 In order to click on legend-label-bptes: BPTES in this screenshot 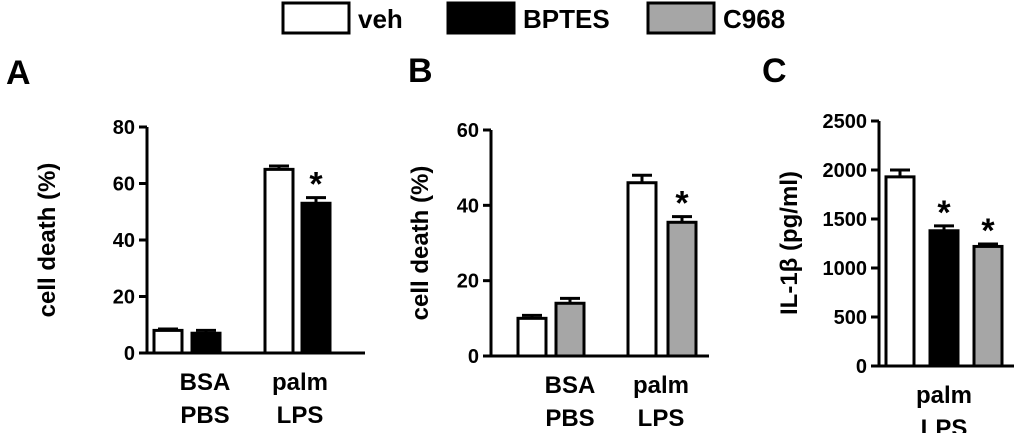, I will do `click(566, 19)`.